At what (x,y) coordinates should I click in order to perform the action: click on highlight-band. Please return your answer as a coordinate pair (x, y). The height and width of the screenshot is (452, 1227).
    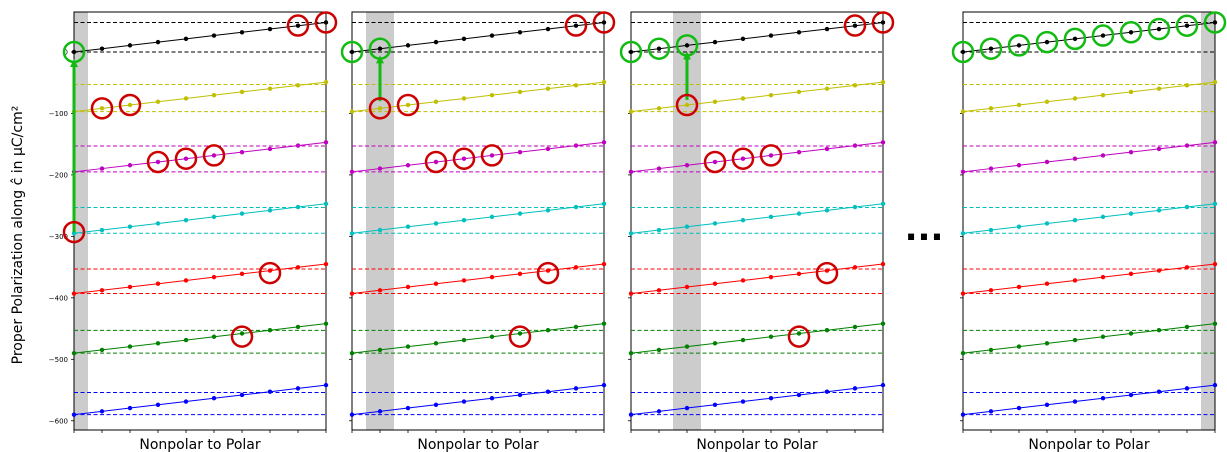
    Looking at the image, I should click on (81, 221).